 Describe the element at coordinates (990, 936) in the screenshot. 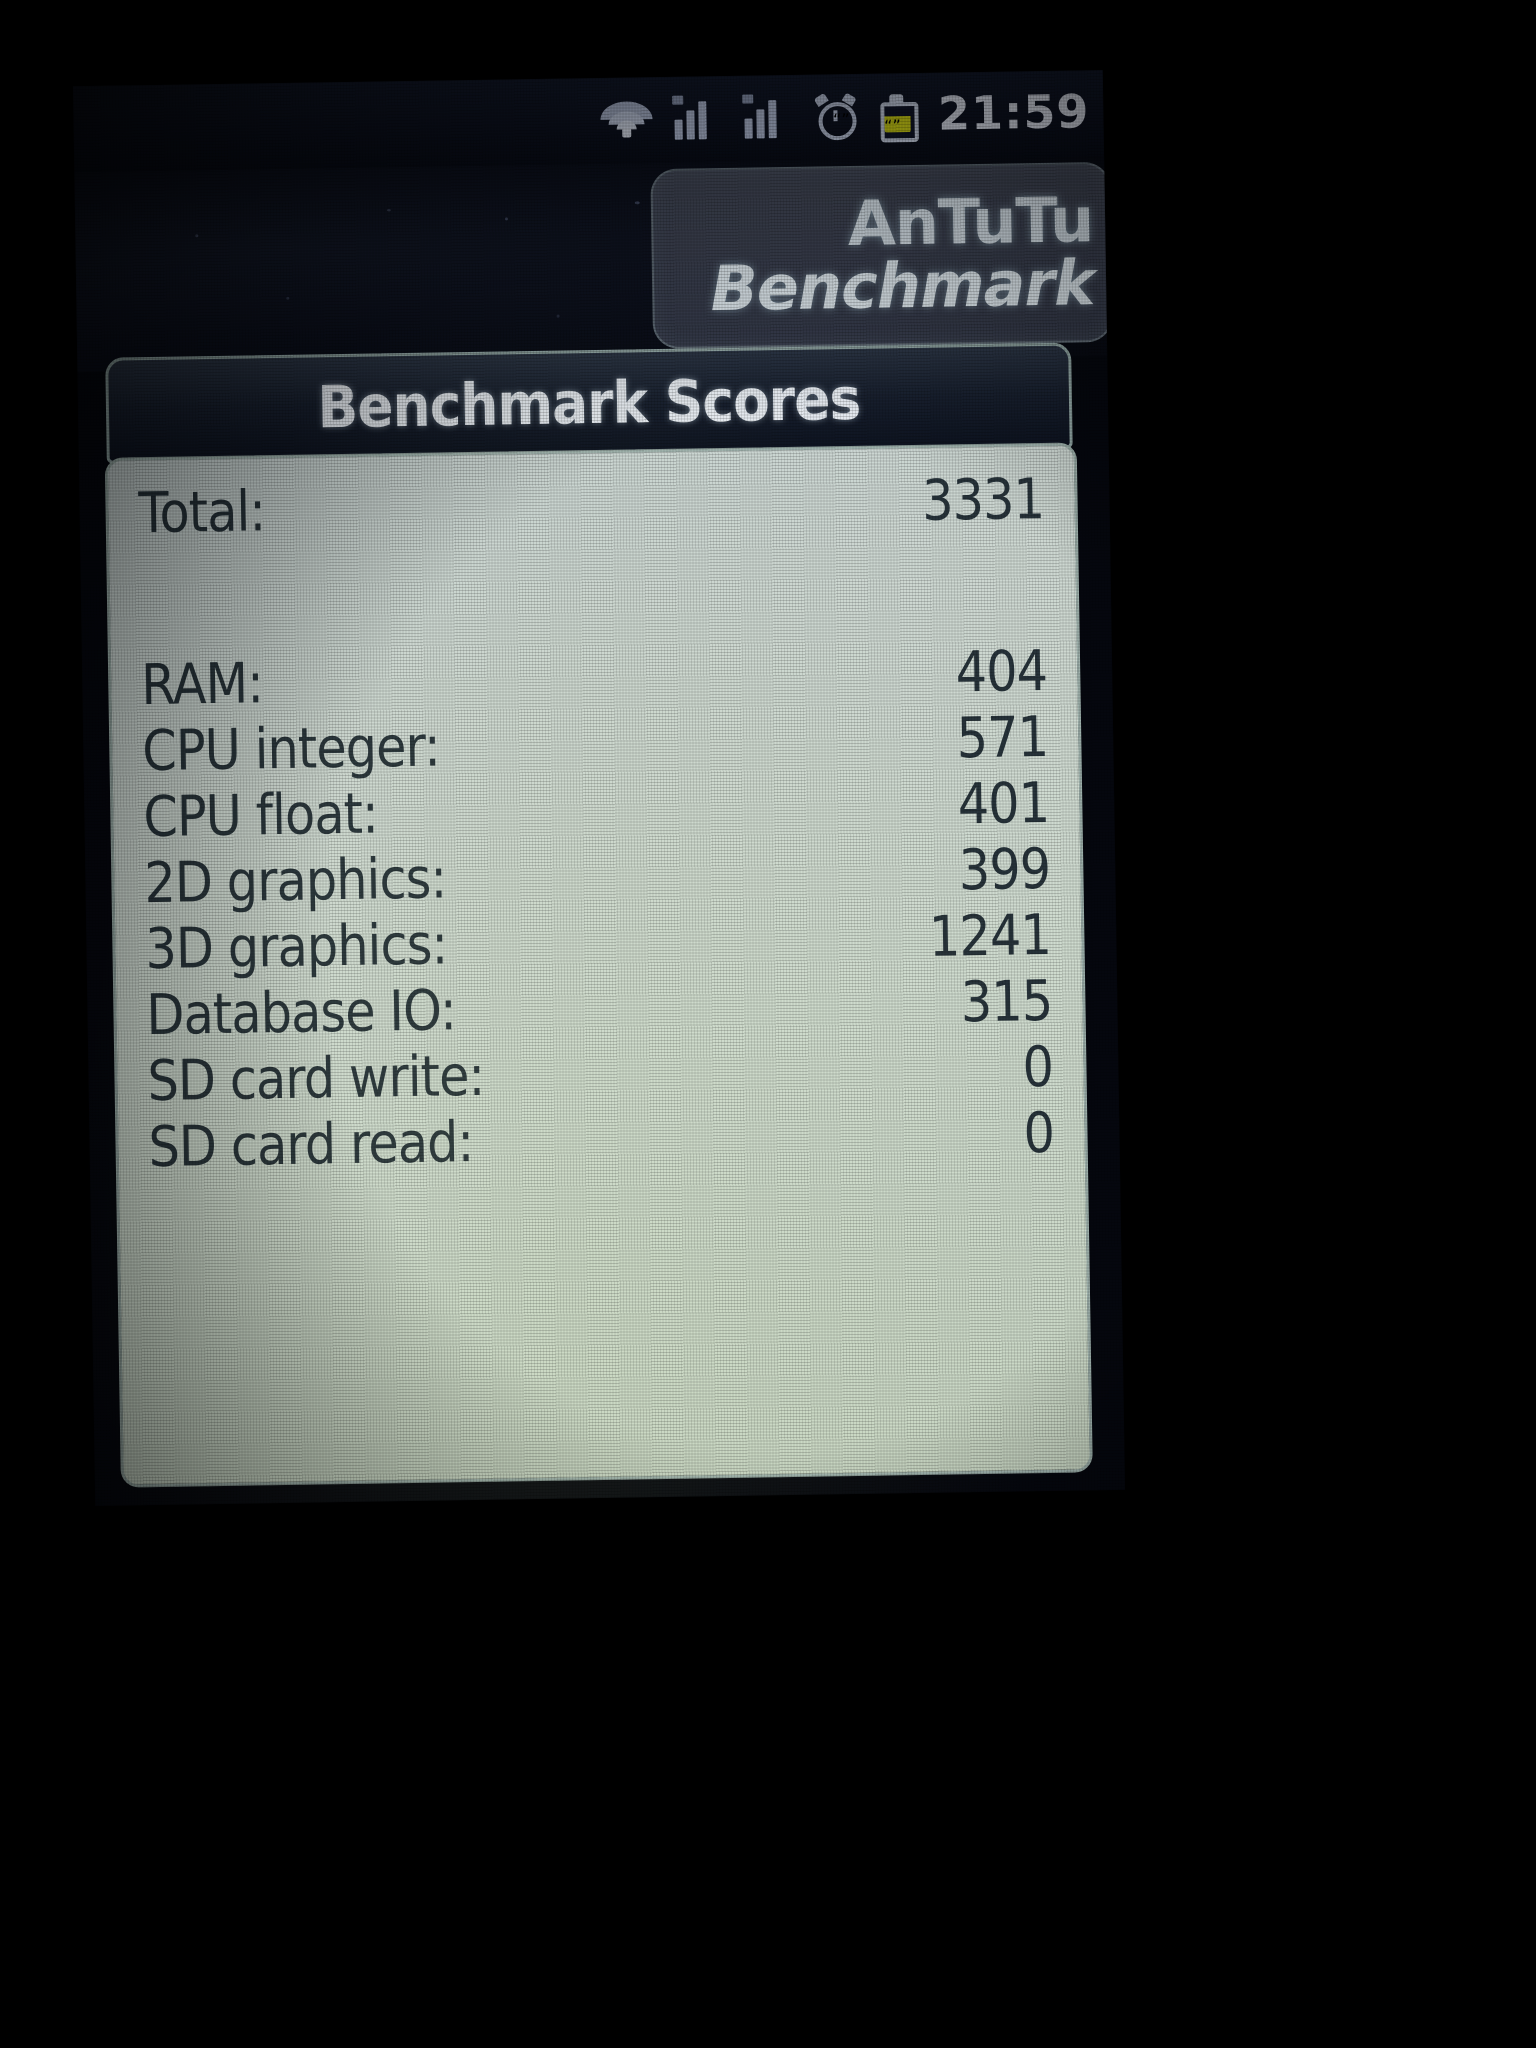

I see `score-value: 1241` at that location.